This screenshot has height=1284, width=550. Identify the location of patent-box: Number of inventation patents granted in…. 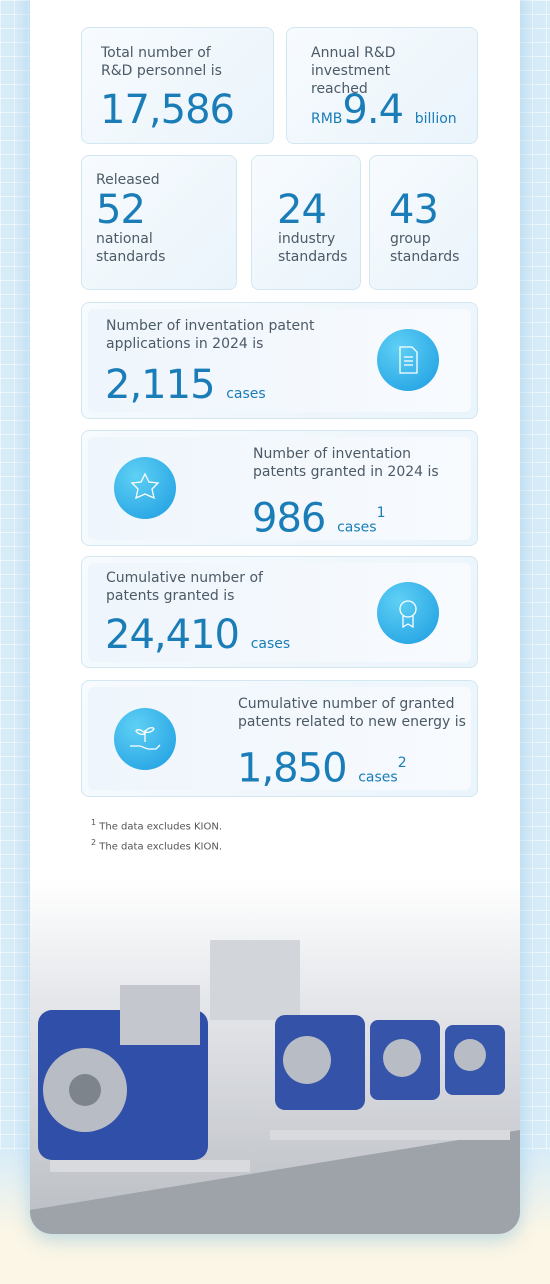
(279, 488).